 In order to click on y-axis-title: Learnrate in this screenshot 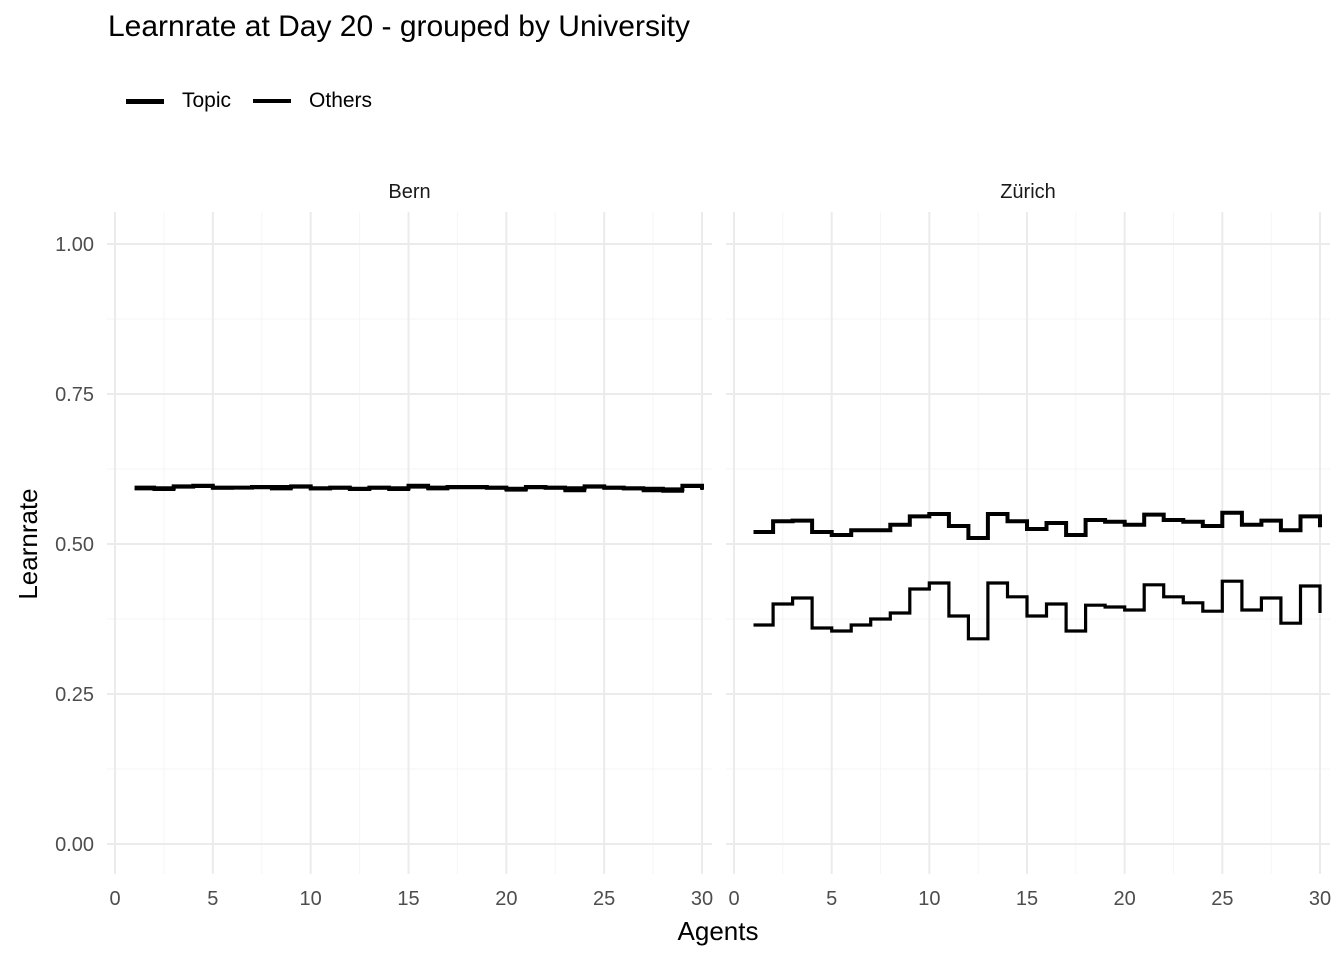, I will do `click(28, 543)`.